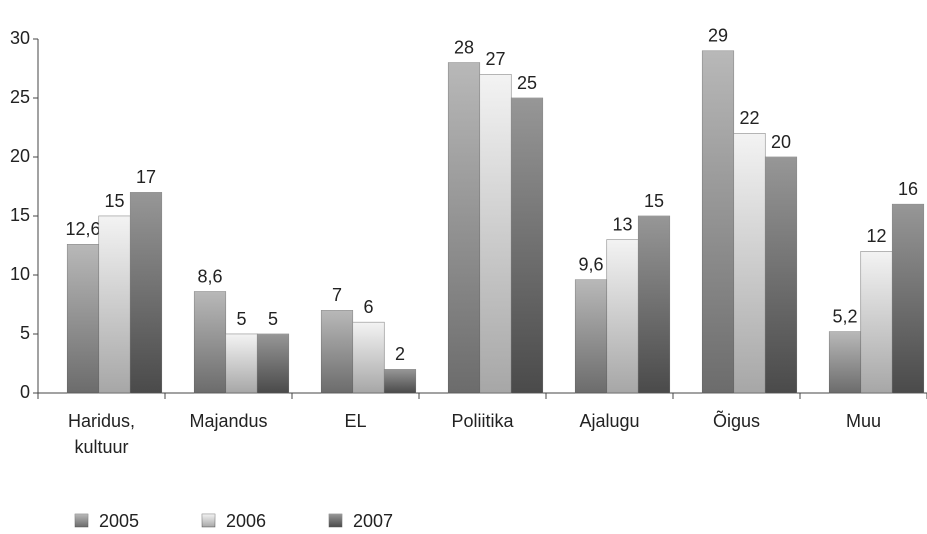 The height and width of the screenshot is (534, 927). I want to click on data-label: 5,2, so click(844, 316).